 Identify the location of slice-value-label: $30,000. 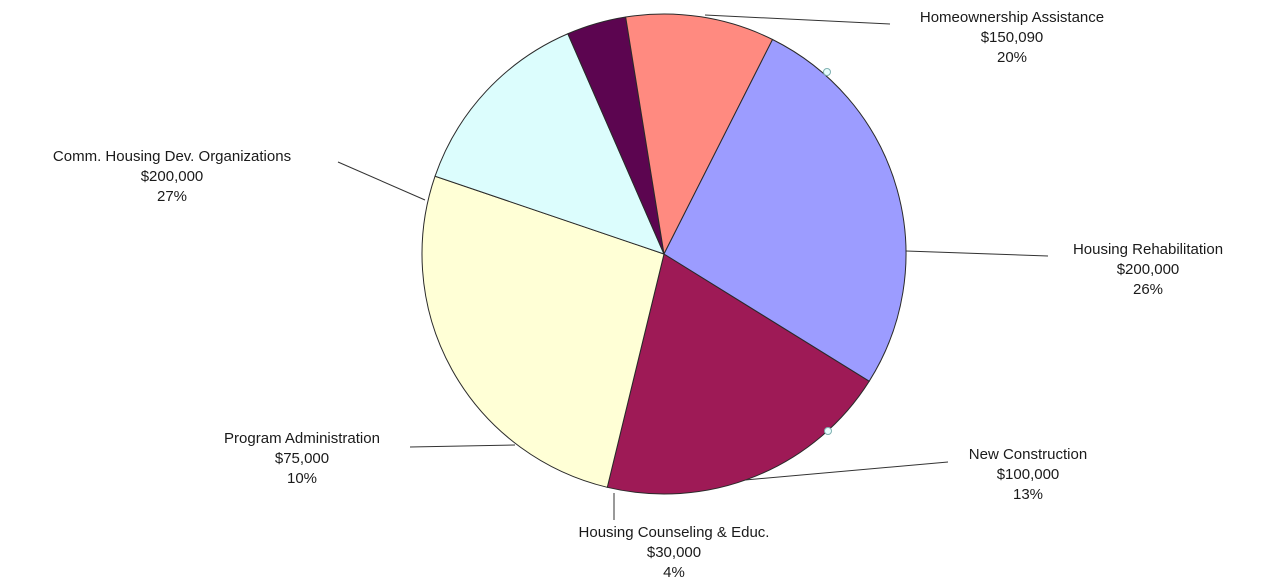
(674, 552).